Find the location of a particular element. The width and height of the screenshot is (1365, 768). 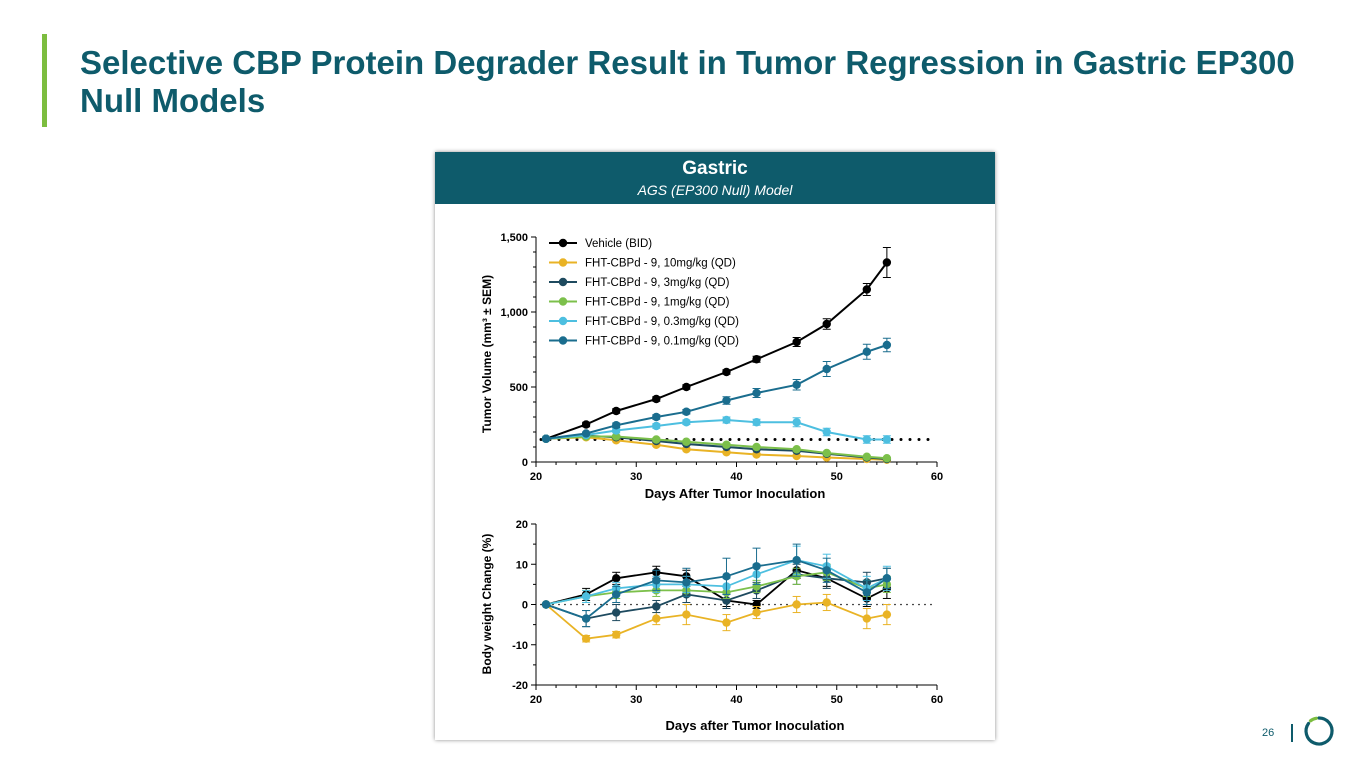

y-tick-label: 1,000 is located at coordinates (514, 313).